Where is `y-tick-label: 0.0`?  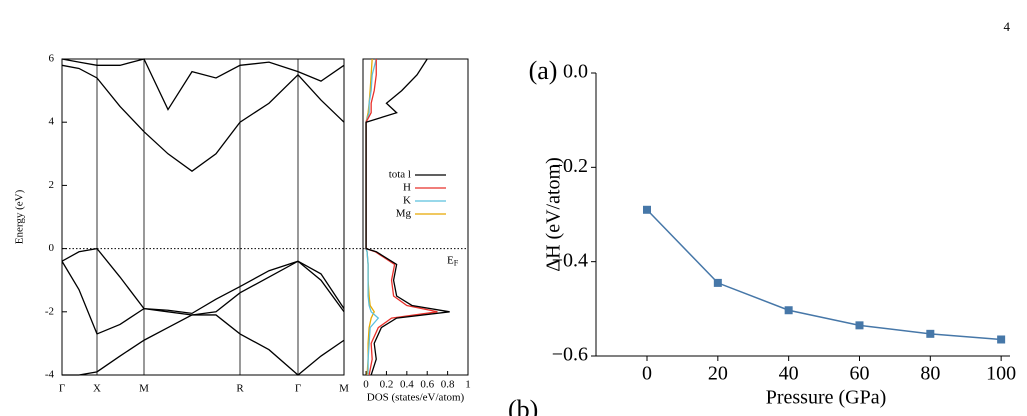
y-tick-label: 0.0 is located at coordinates (575, 72).